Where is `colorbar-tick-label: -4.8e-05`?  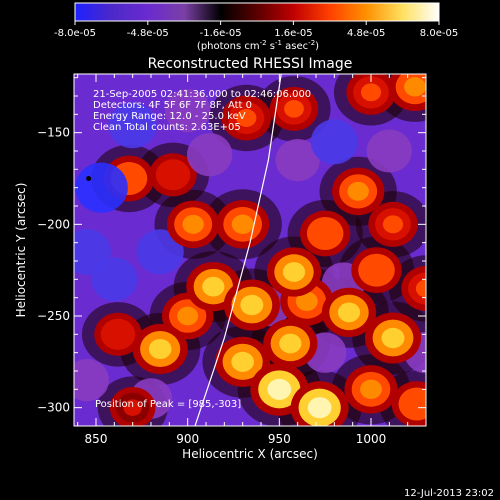
colorbar-tick-label: -4.8e-05 is located at coordinates (148, 33).